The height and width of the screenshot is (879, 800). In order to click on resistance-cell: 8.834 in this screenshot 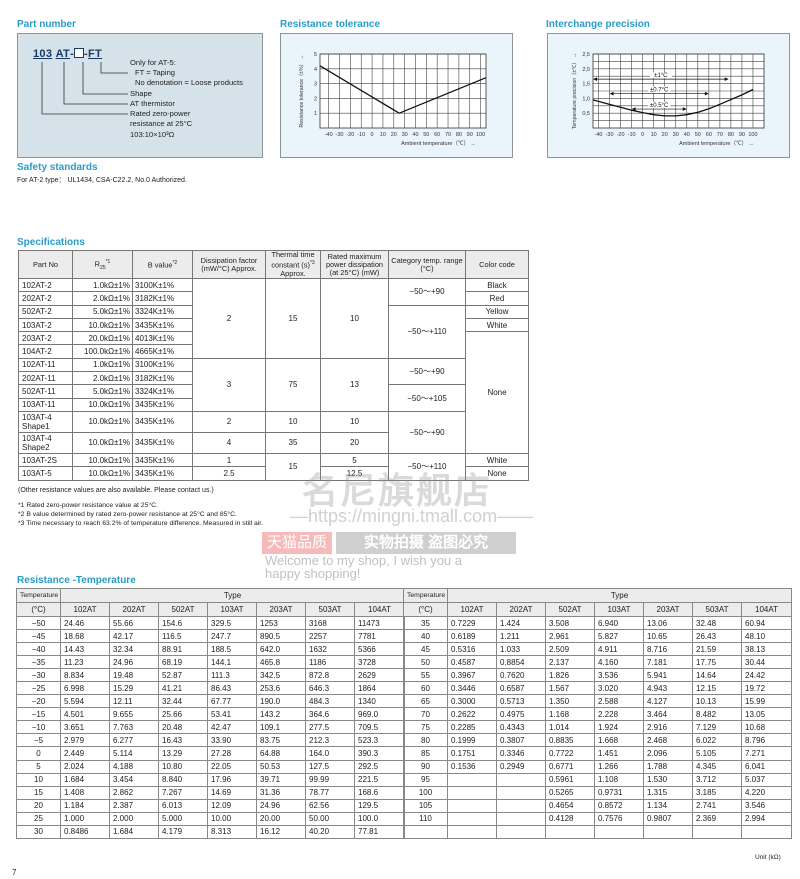, I will do `click(85, 675)`.